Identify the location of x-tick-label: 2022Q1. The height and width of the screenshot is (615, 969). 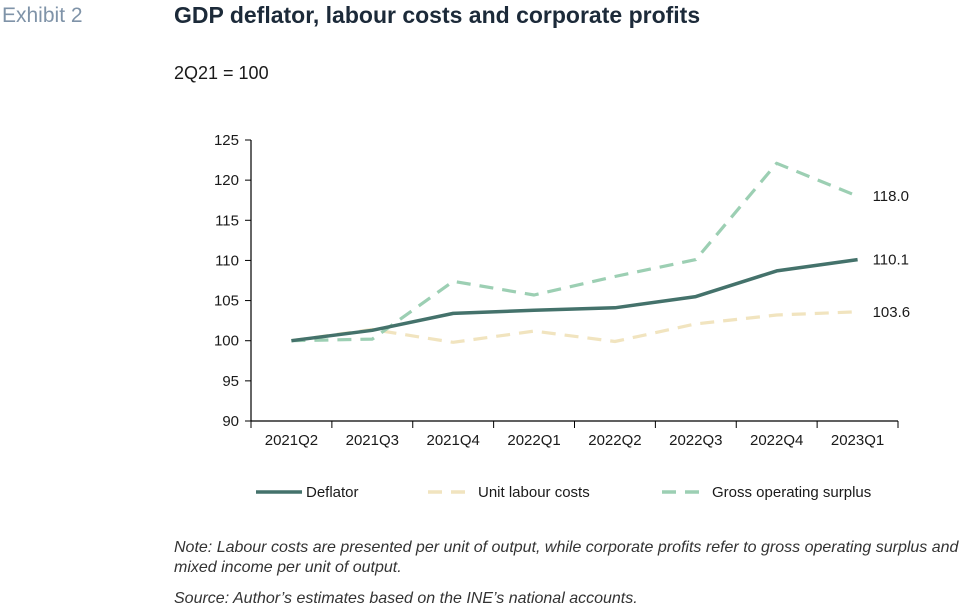
(533, 440).